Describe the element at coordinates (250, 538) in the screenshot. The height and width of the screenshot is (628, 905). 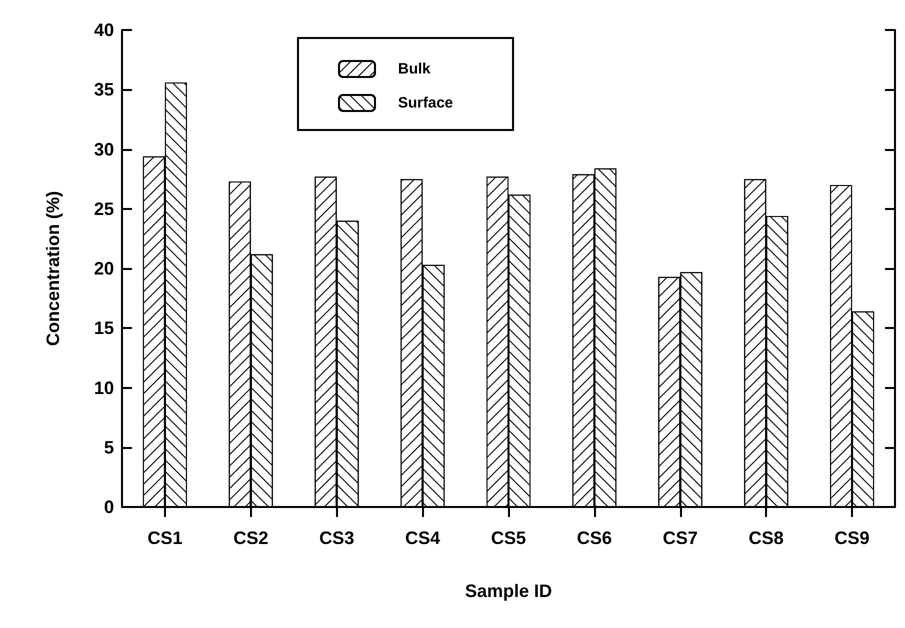
I see `x-tick-label: CS2` at that location.